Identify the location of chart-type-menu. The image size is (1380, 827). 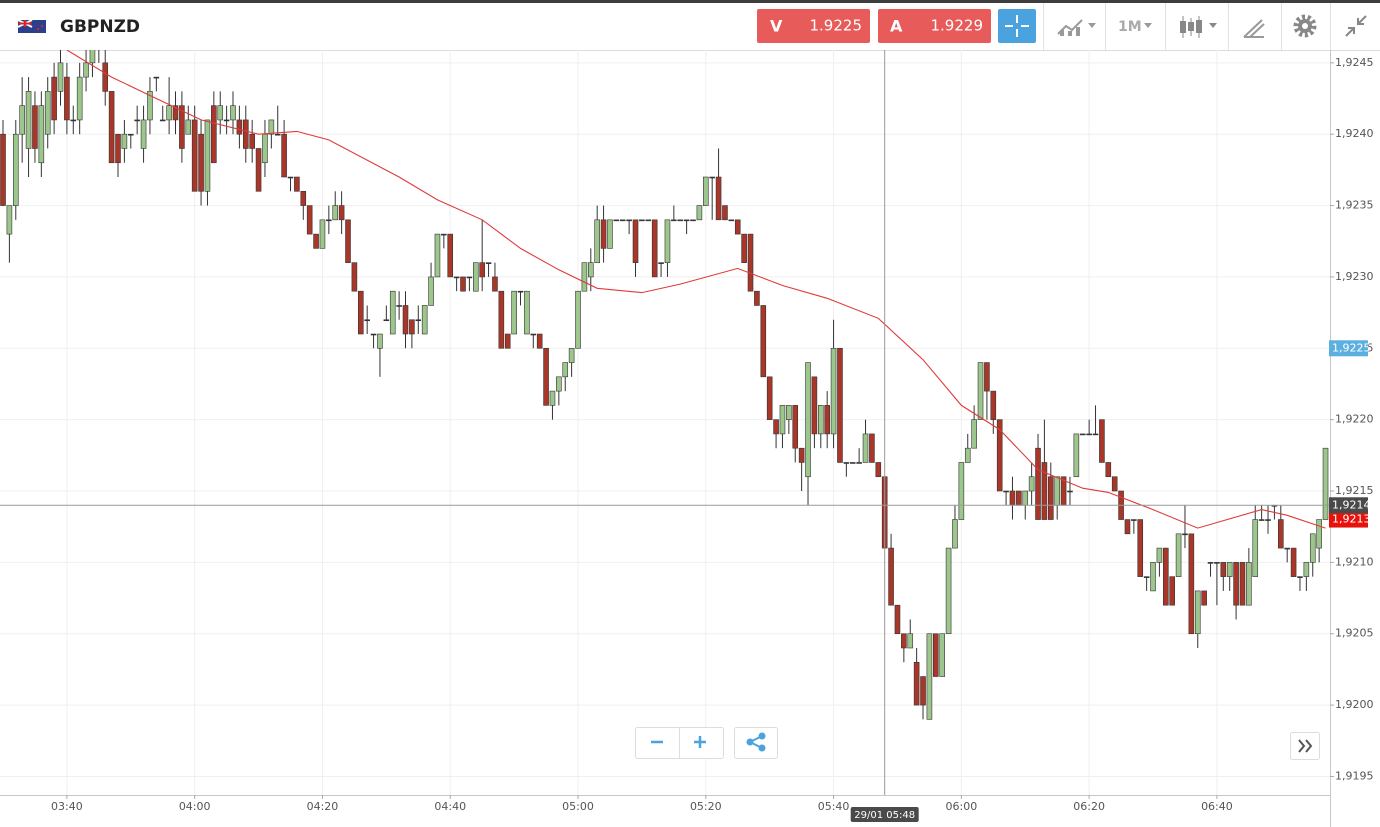
(1198, 27).